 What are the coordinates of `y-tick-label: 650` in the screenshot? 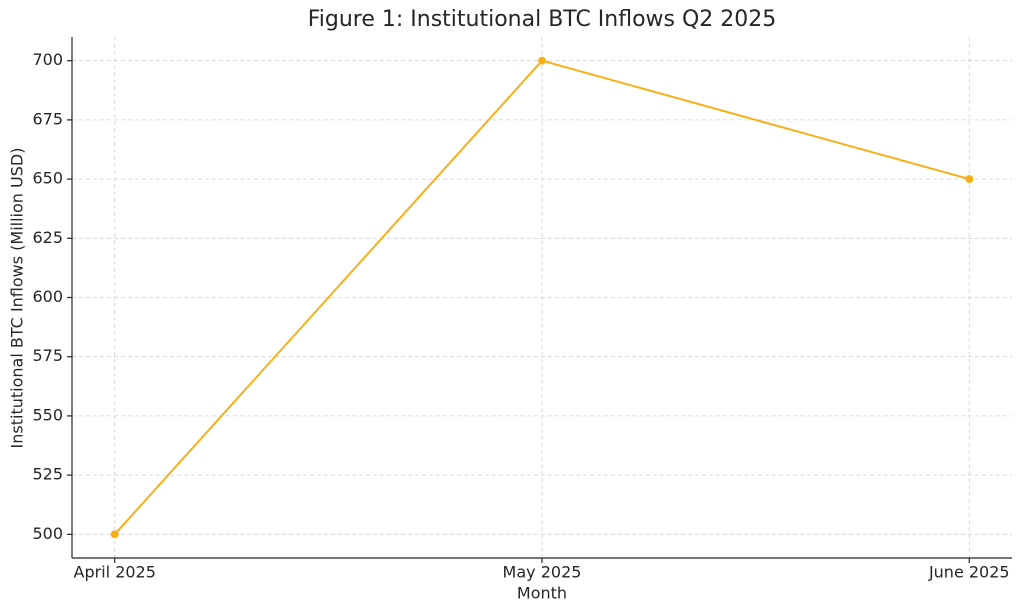 It's located at (47, 178).